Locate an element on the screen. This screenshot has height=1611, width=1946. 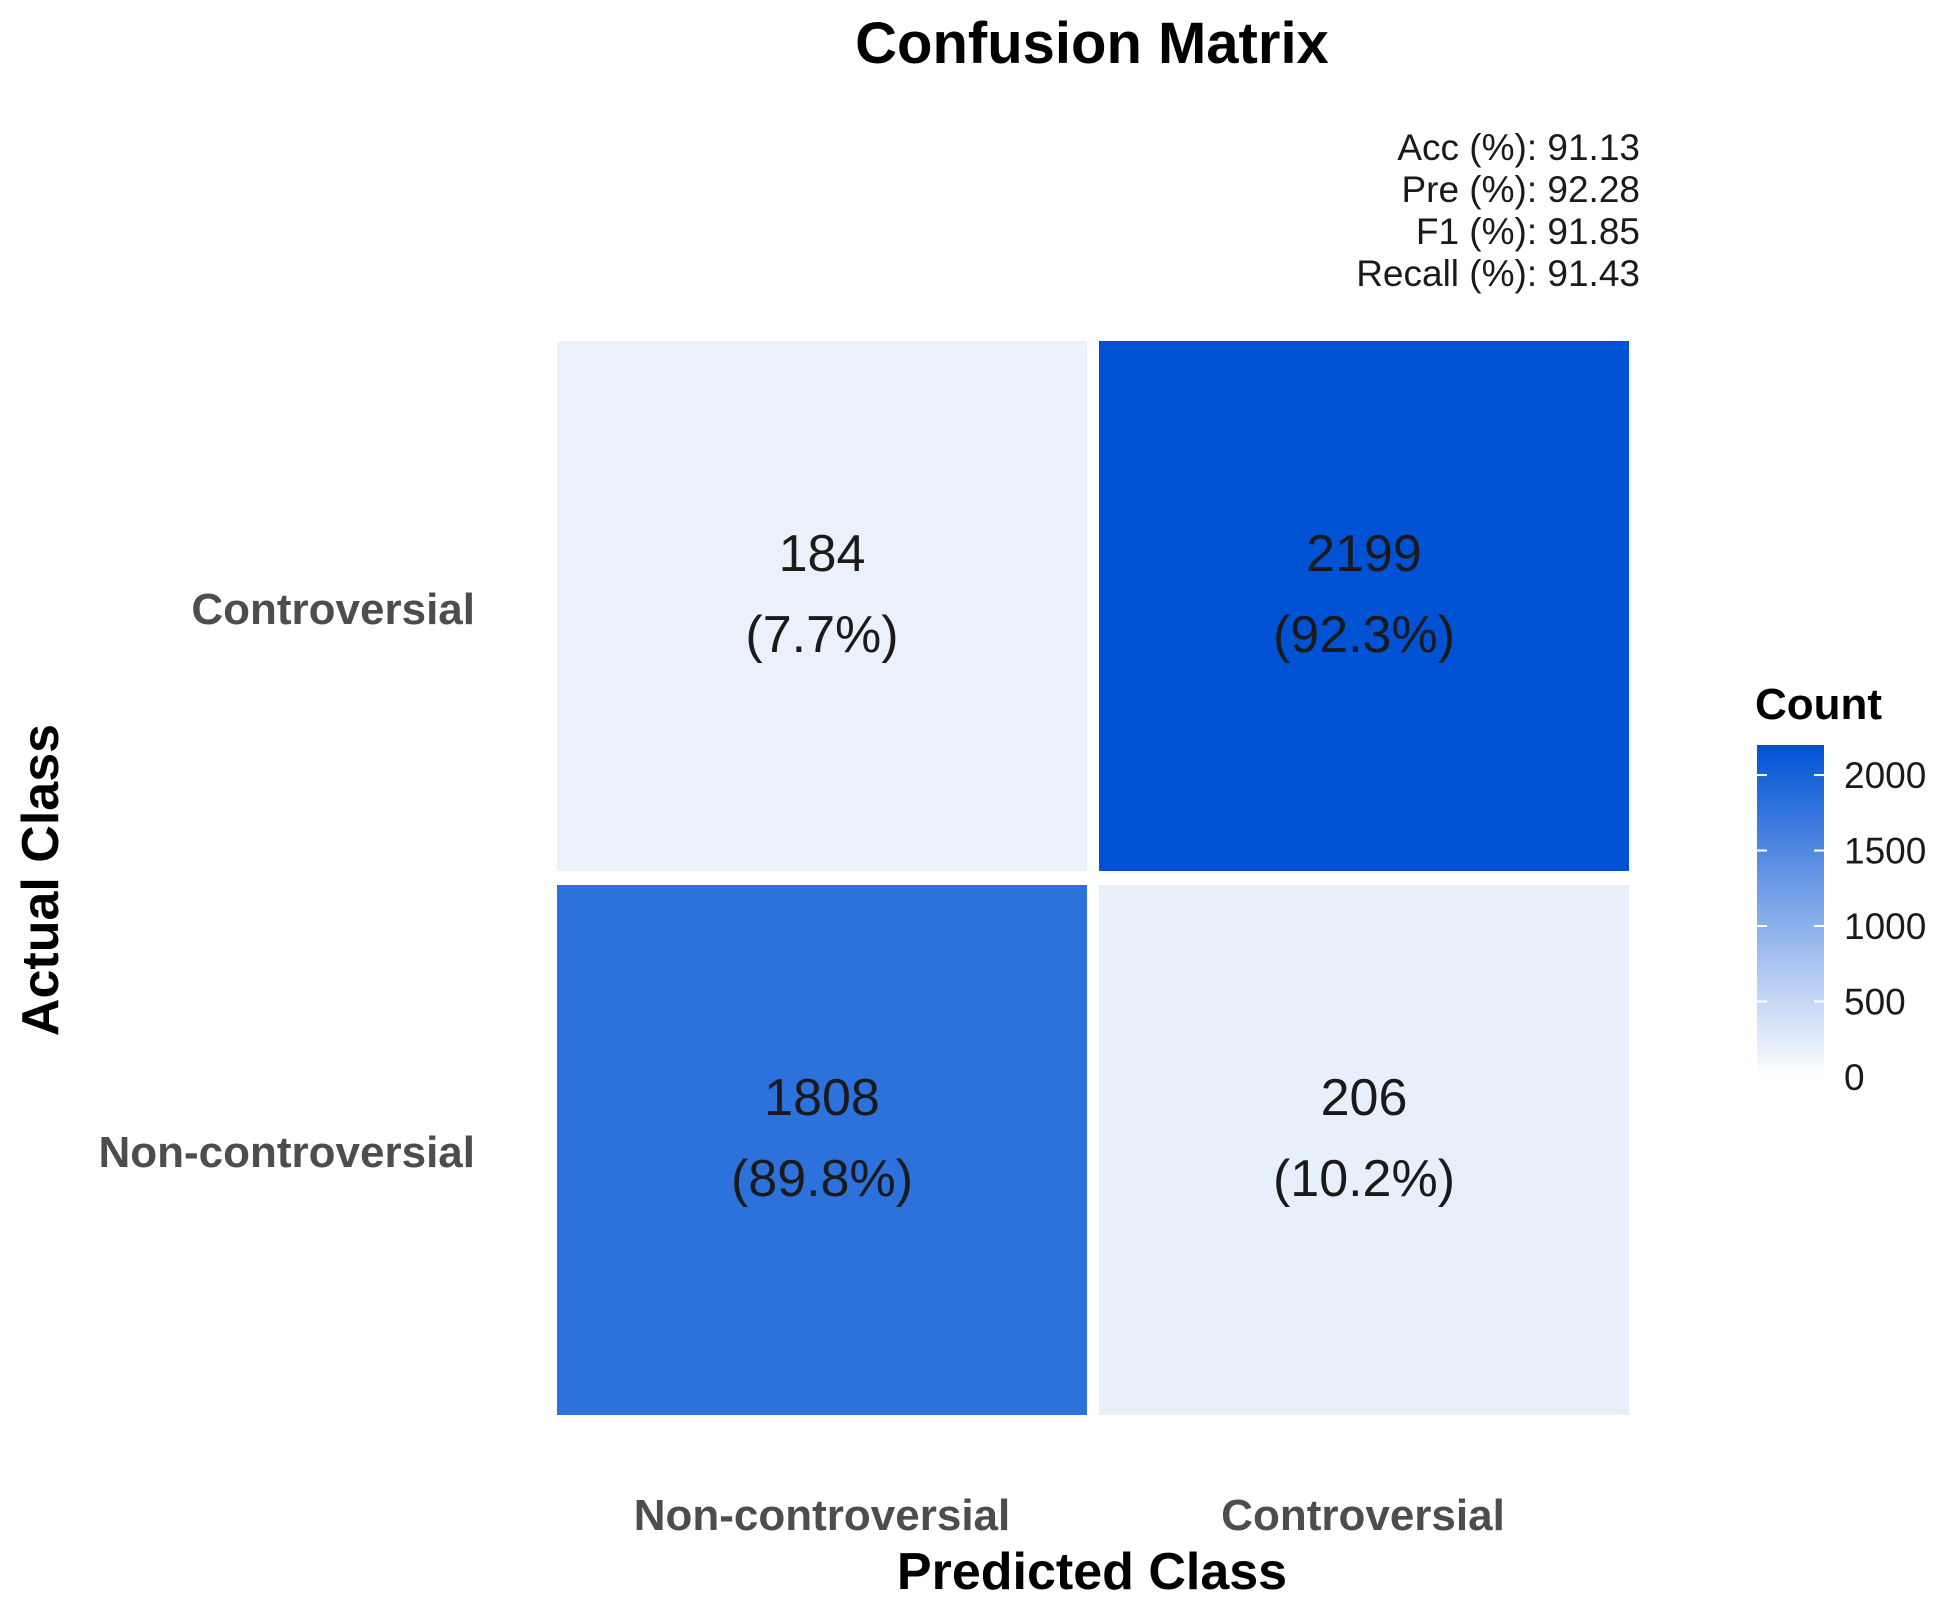
x-axis-title: Predicted Class is located at coordinates (1092, 1572).